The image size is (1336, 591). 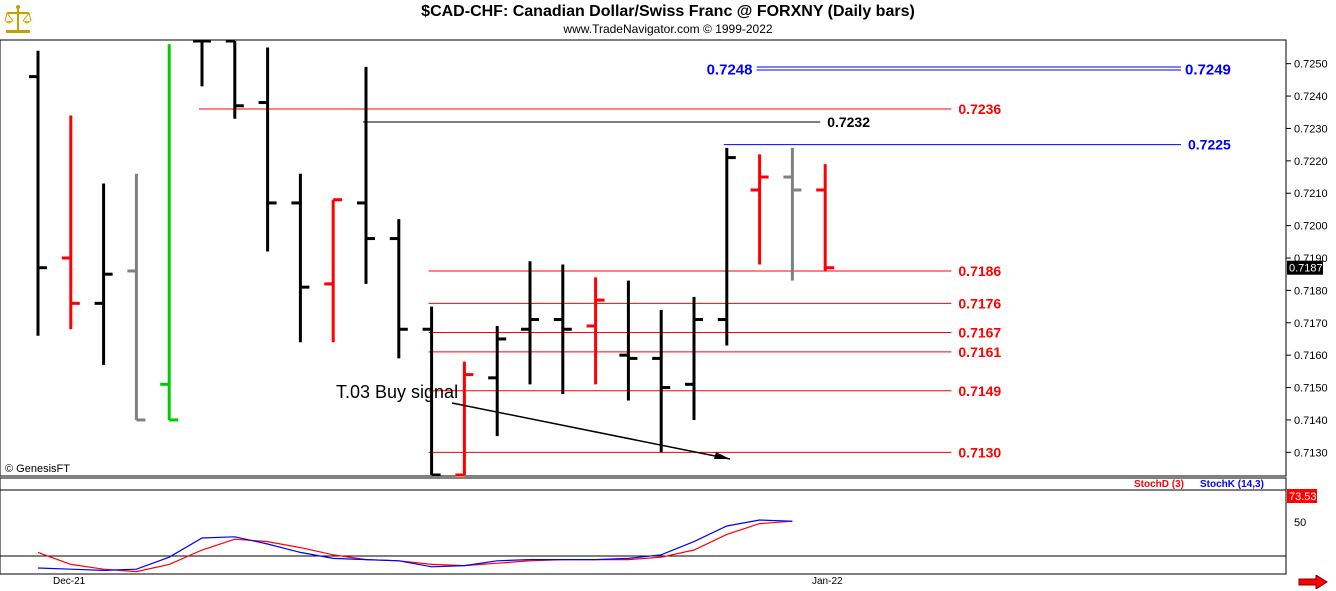 I want to click on scroll-right-arrow-icon, so click(x=1313, y=582).